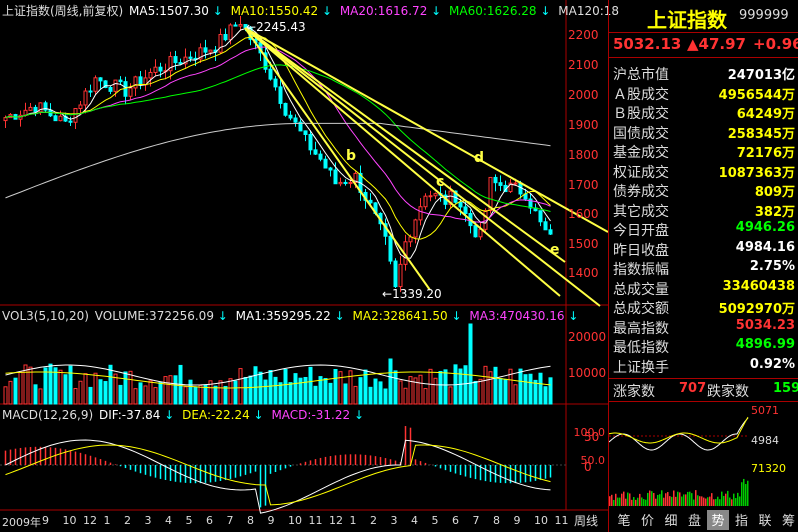 The height and width of the screenshot is (532, 798). What do you see at coordinates (741, 521) in the screenshot?
I see `panel-tab: 指` at bounding box center [741, 521].